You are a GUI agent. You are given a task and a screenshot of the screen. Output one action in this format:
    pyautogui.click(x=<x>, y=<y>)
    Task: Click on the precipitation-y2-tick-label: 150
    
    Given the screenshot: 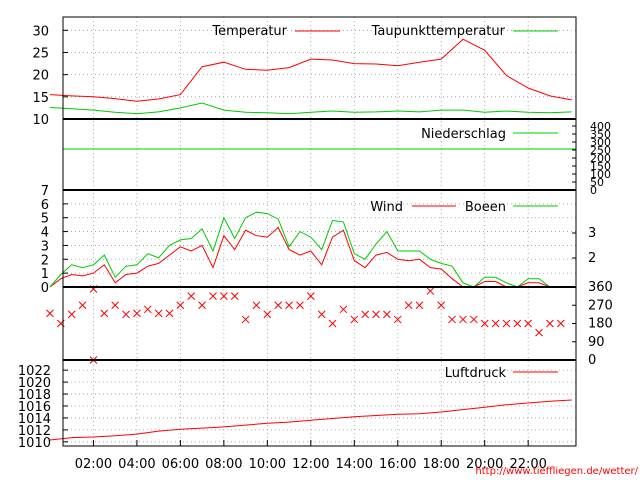 What is the action you would take?
    pyautogui.click(x=600, y=166)
    